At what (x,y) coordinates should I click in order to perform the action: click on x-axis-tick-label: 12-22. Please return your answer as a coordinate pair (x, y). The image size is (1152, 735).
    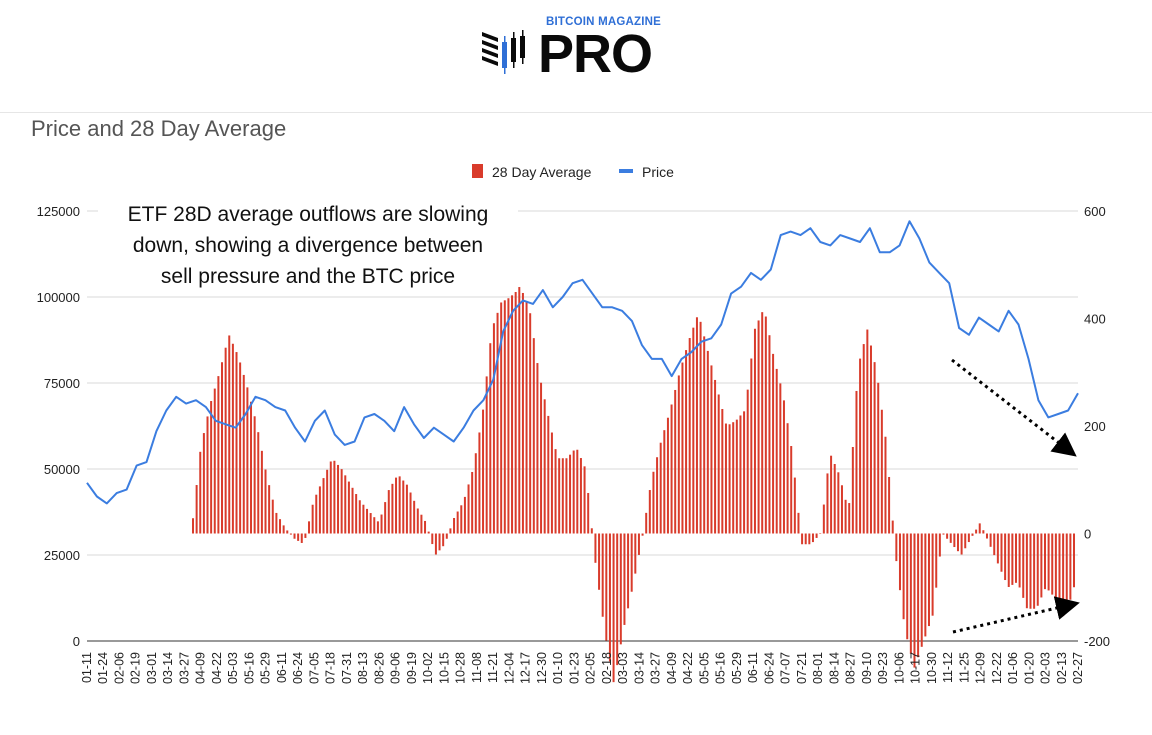
    Looking at the image, I should click on (997, 668).